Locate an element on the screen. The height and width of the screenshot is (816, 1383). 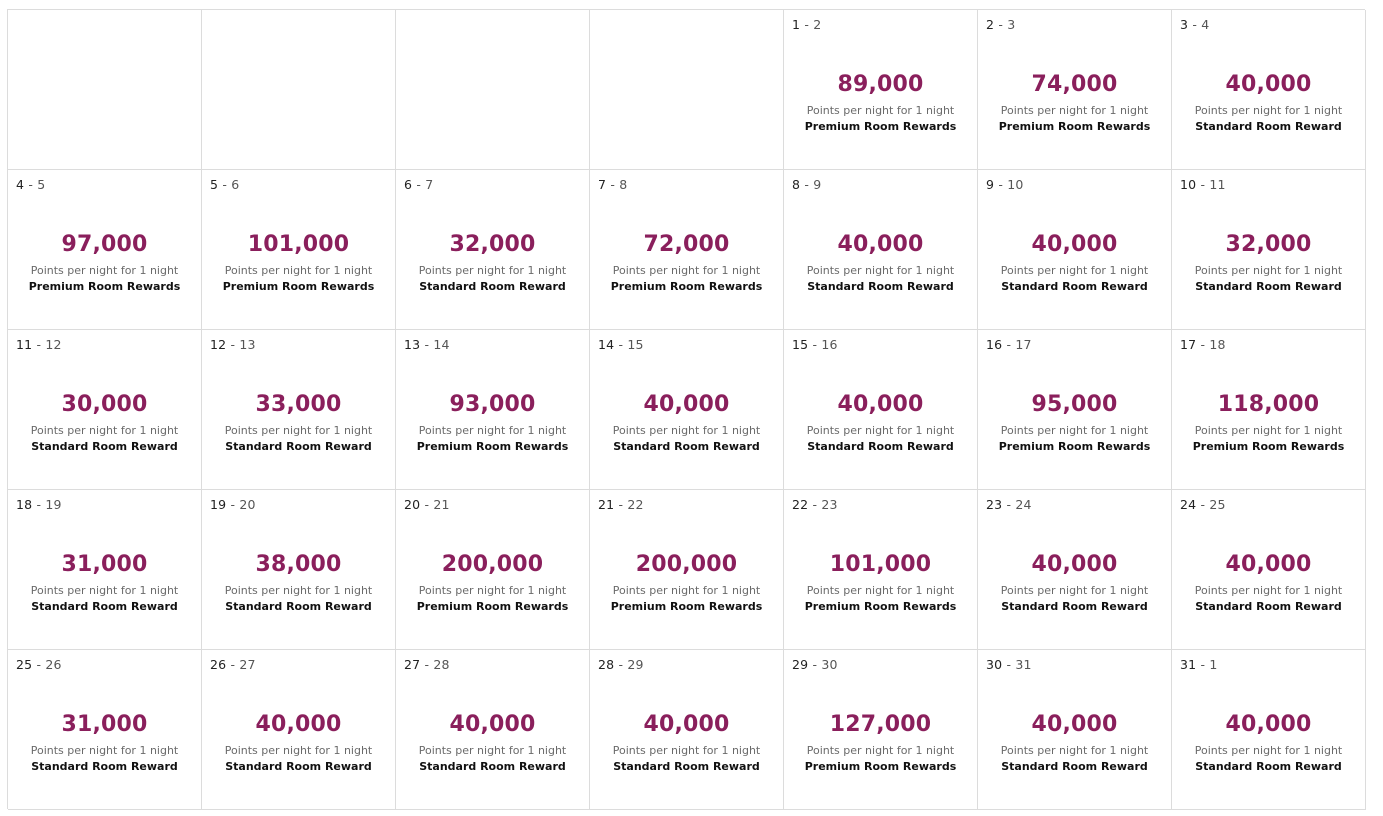
points-value: 32,000 is located at coordinates (492, 244).